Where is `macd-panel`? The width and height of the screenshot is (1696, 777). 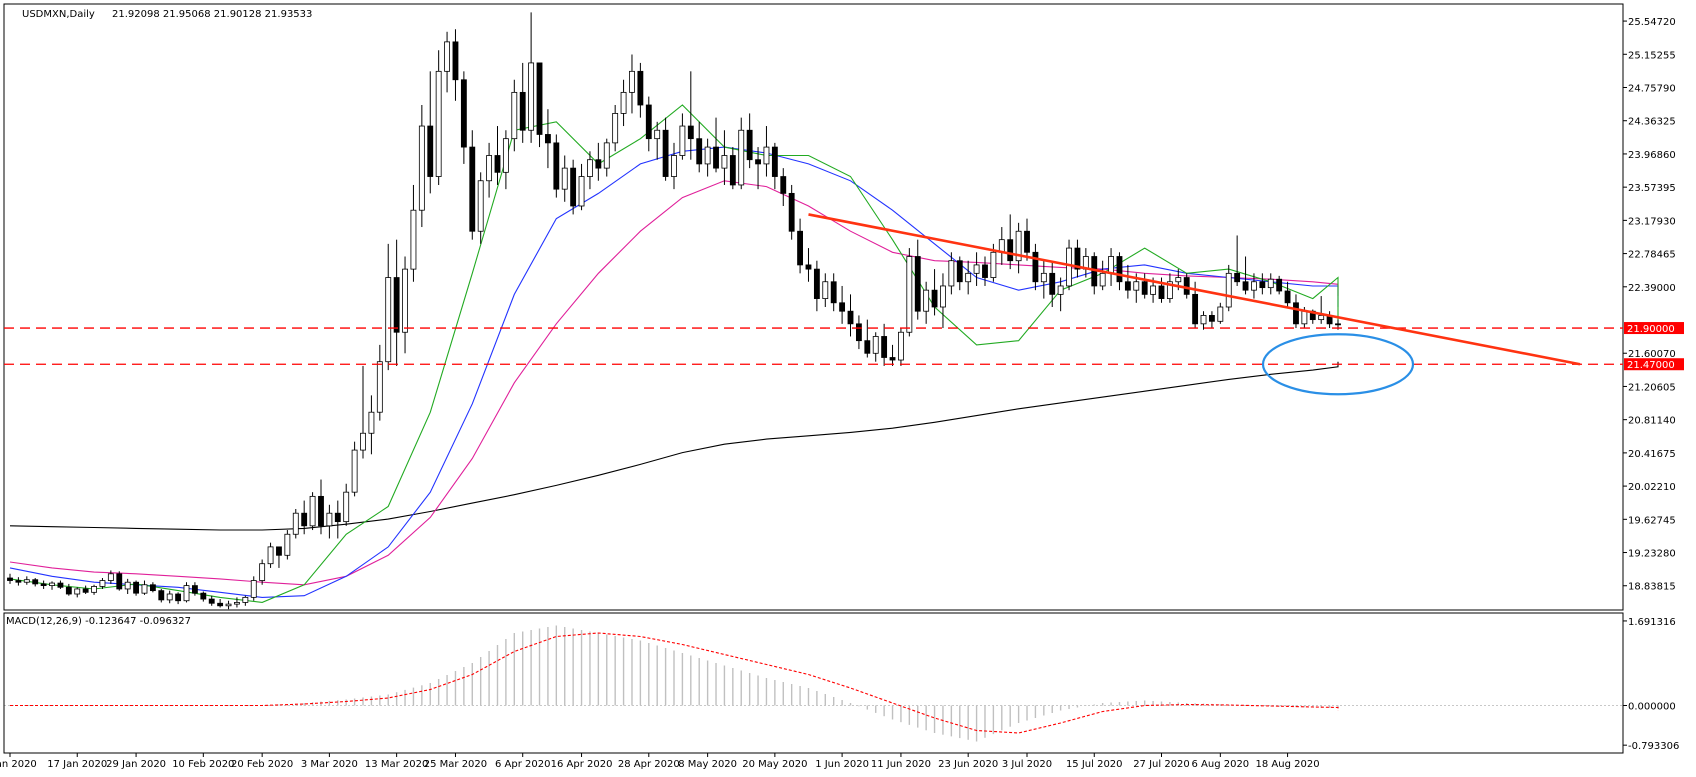
macd-panel is located at coordinates (813, 683).